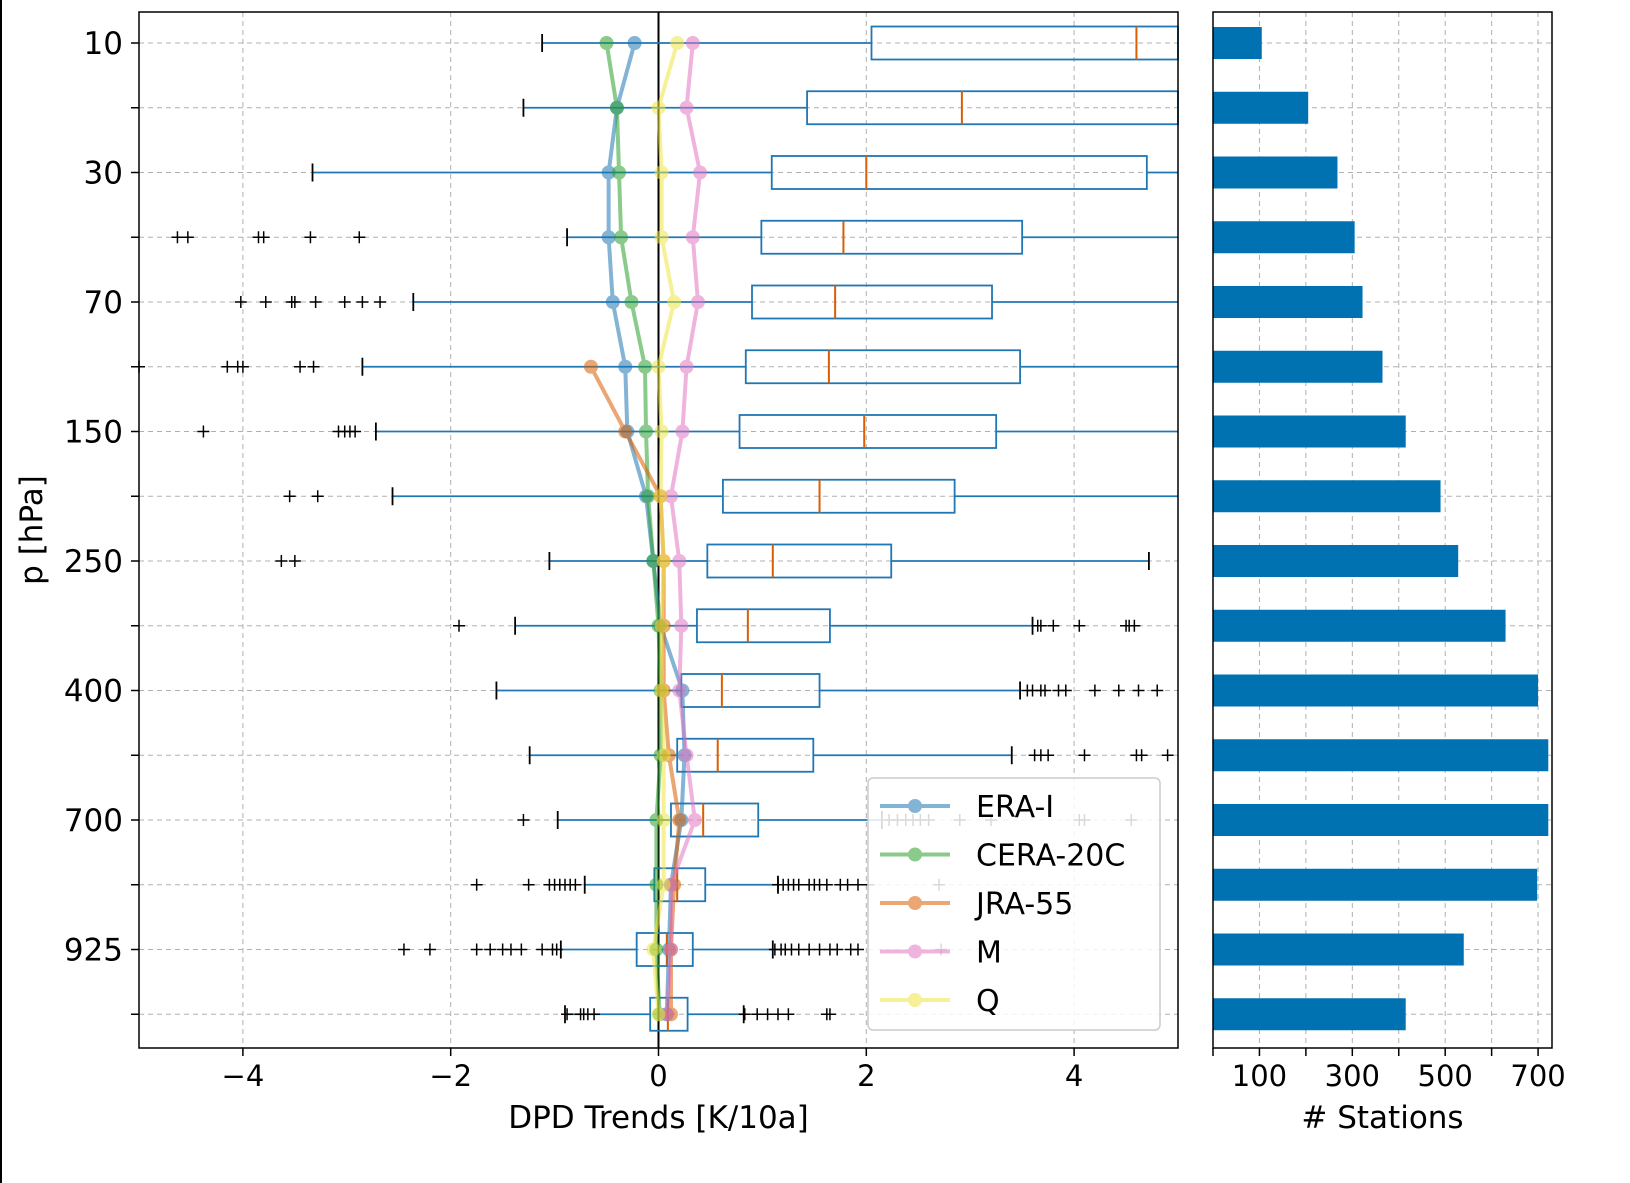 Image resolution: width=1630 pixels, height=1183 pixels. What do you see at coordinates (658, 1118) in the screenshot?
I see `x-axis-label: DPD Trends [K/10a]` at bounding box center [658, 1118].